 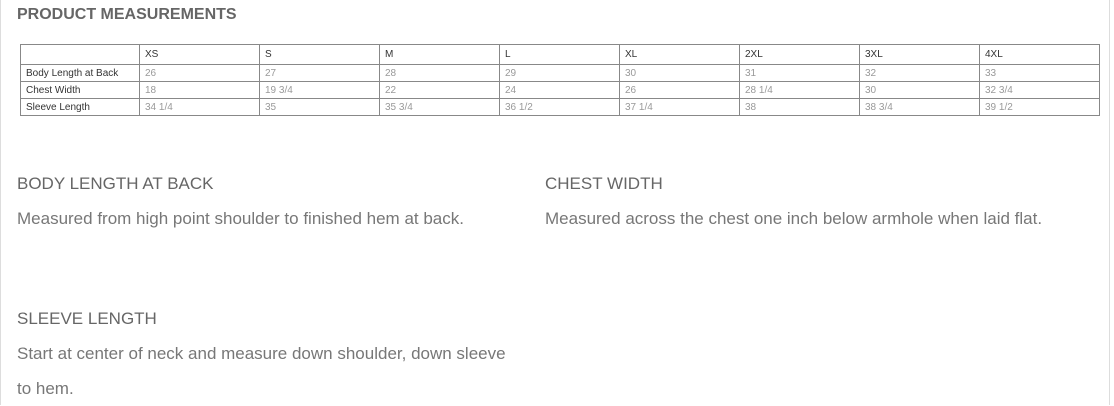 I want to click on row-label: Sleeve Length, so click(x=80, y=107).